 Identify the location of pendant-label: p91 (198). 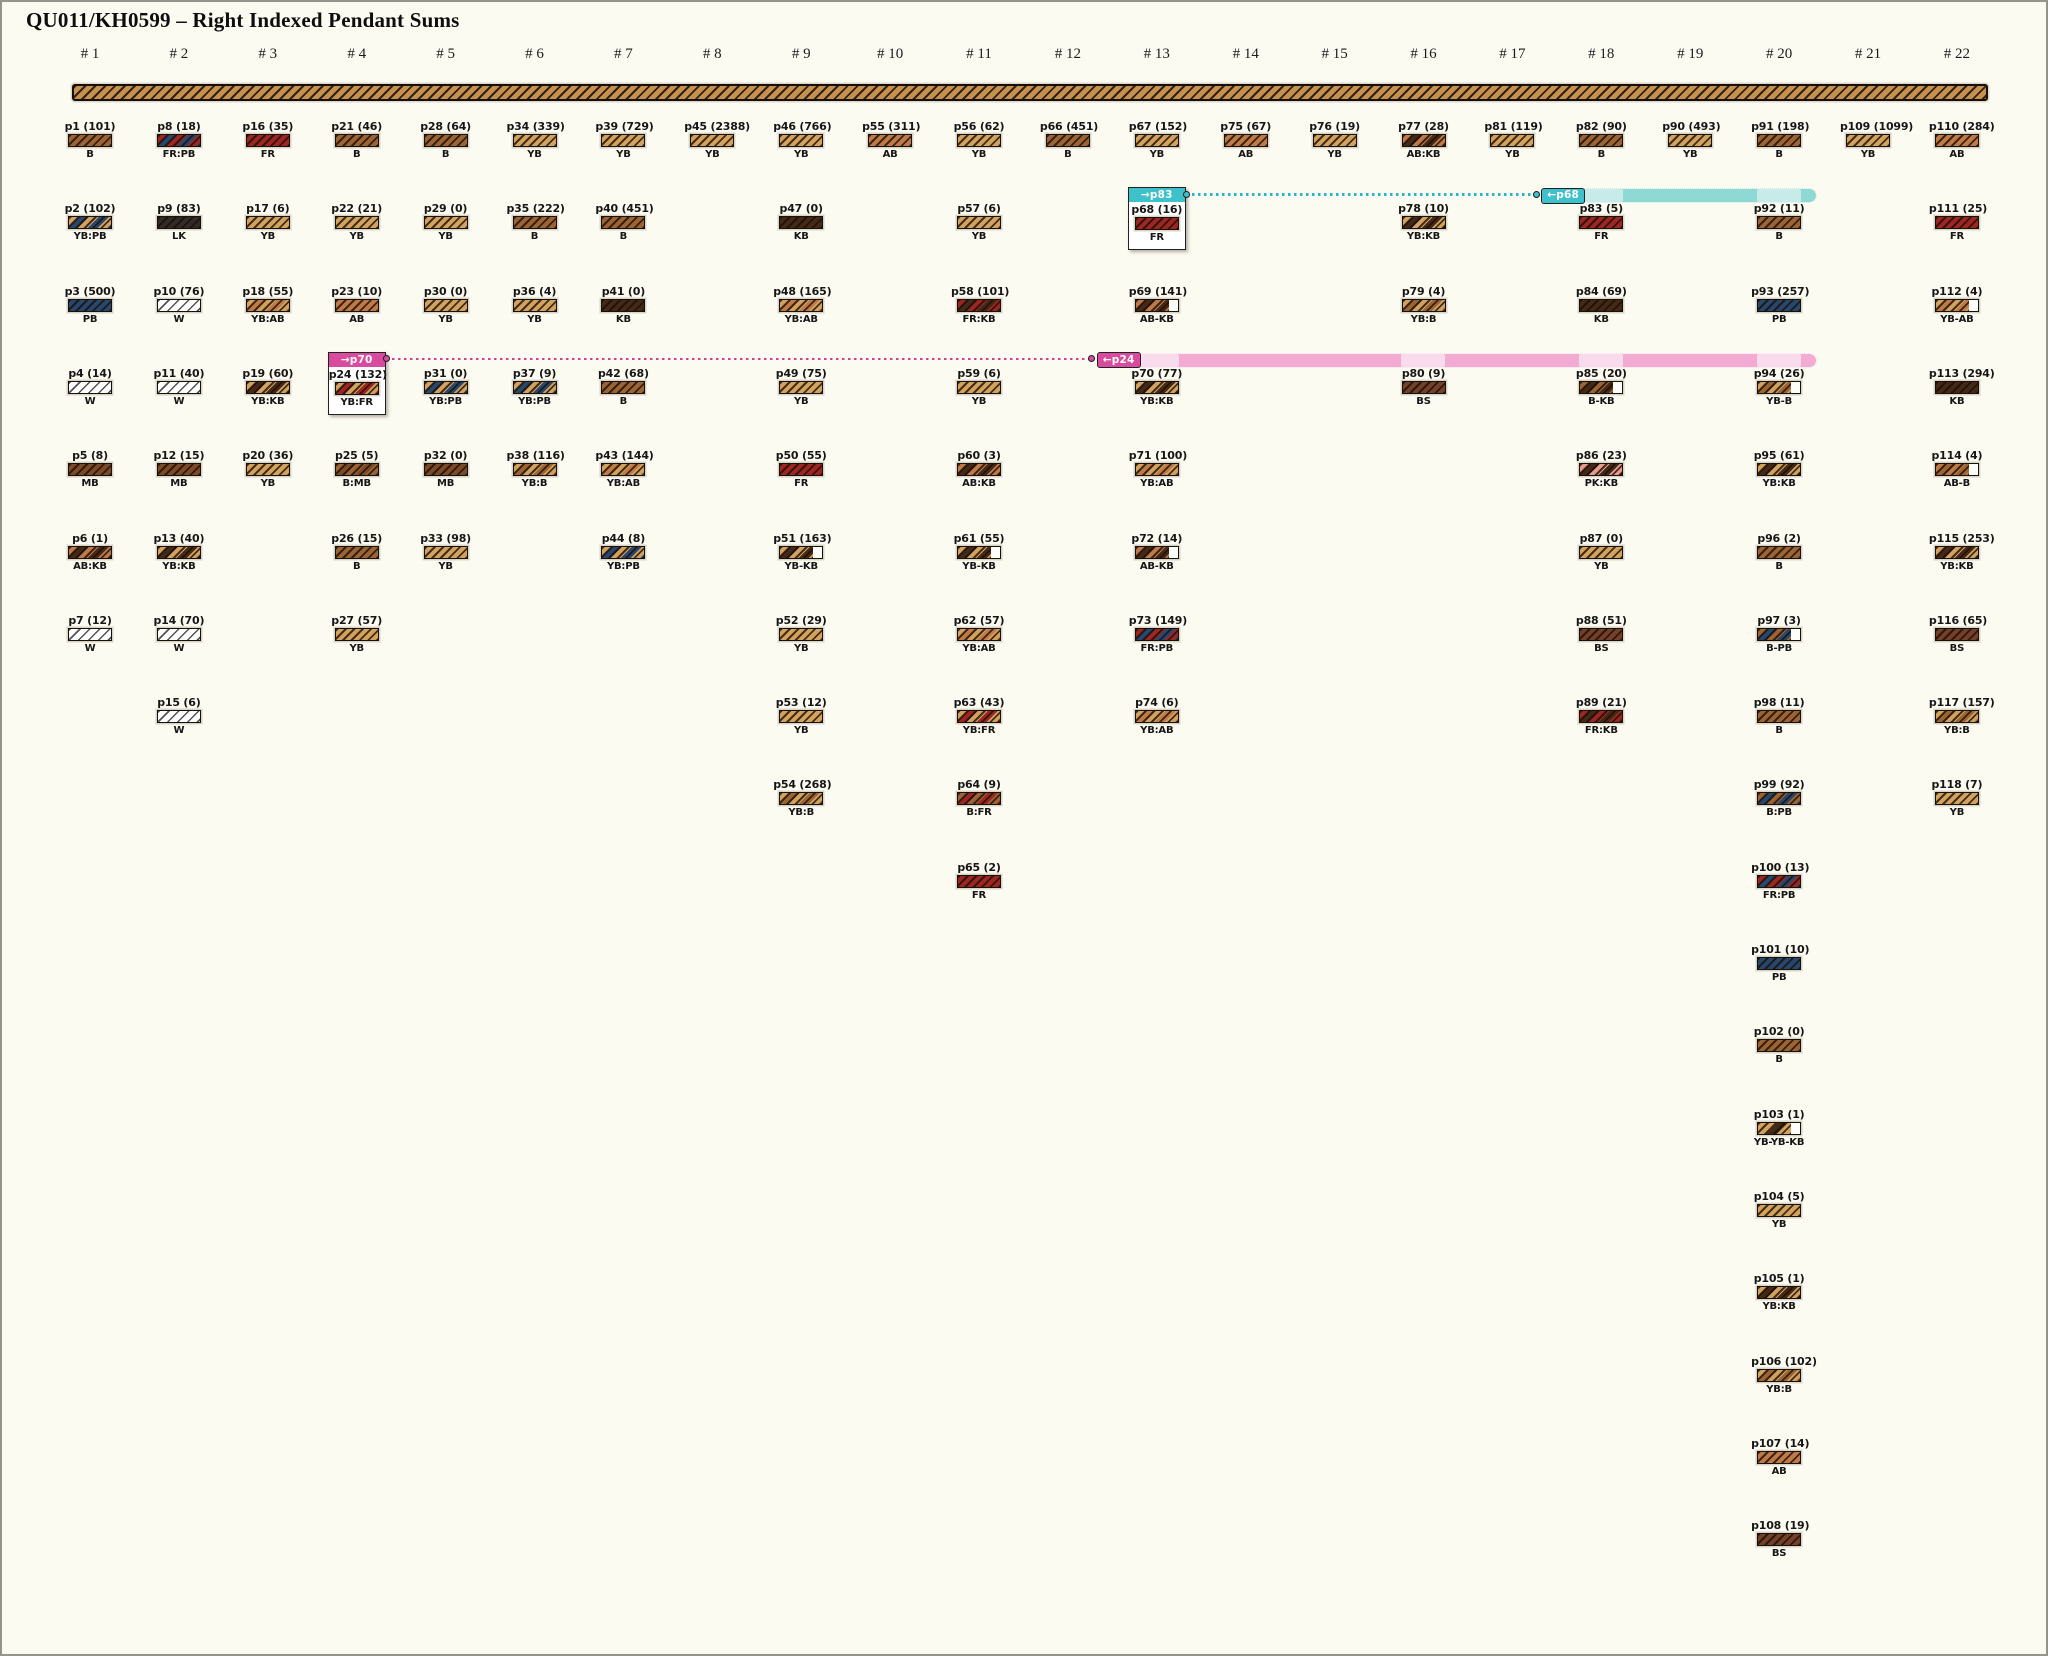
(1780, 126).